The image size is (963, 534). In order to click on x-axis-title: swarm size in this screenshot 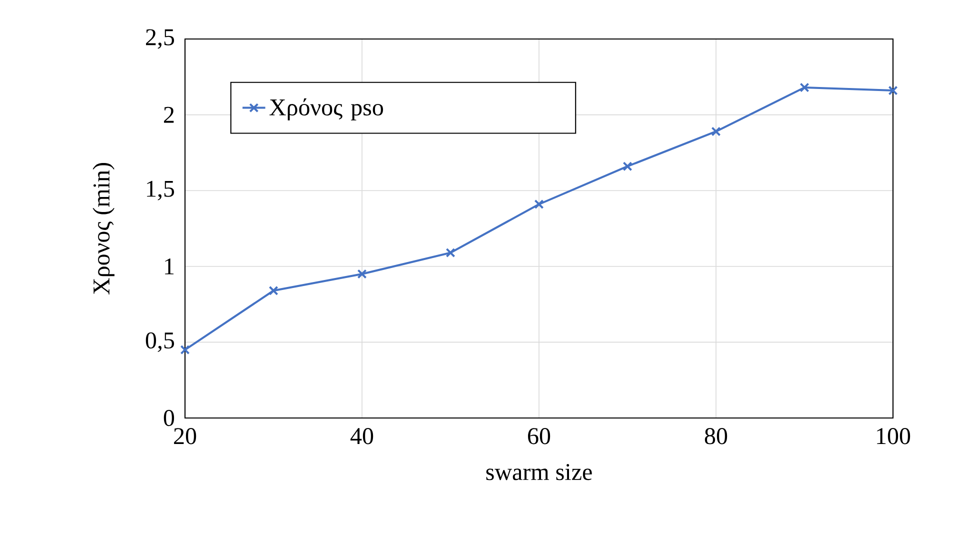, I will do `click(539, 472)`.